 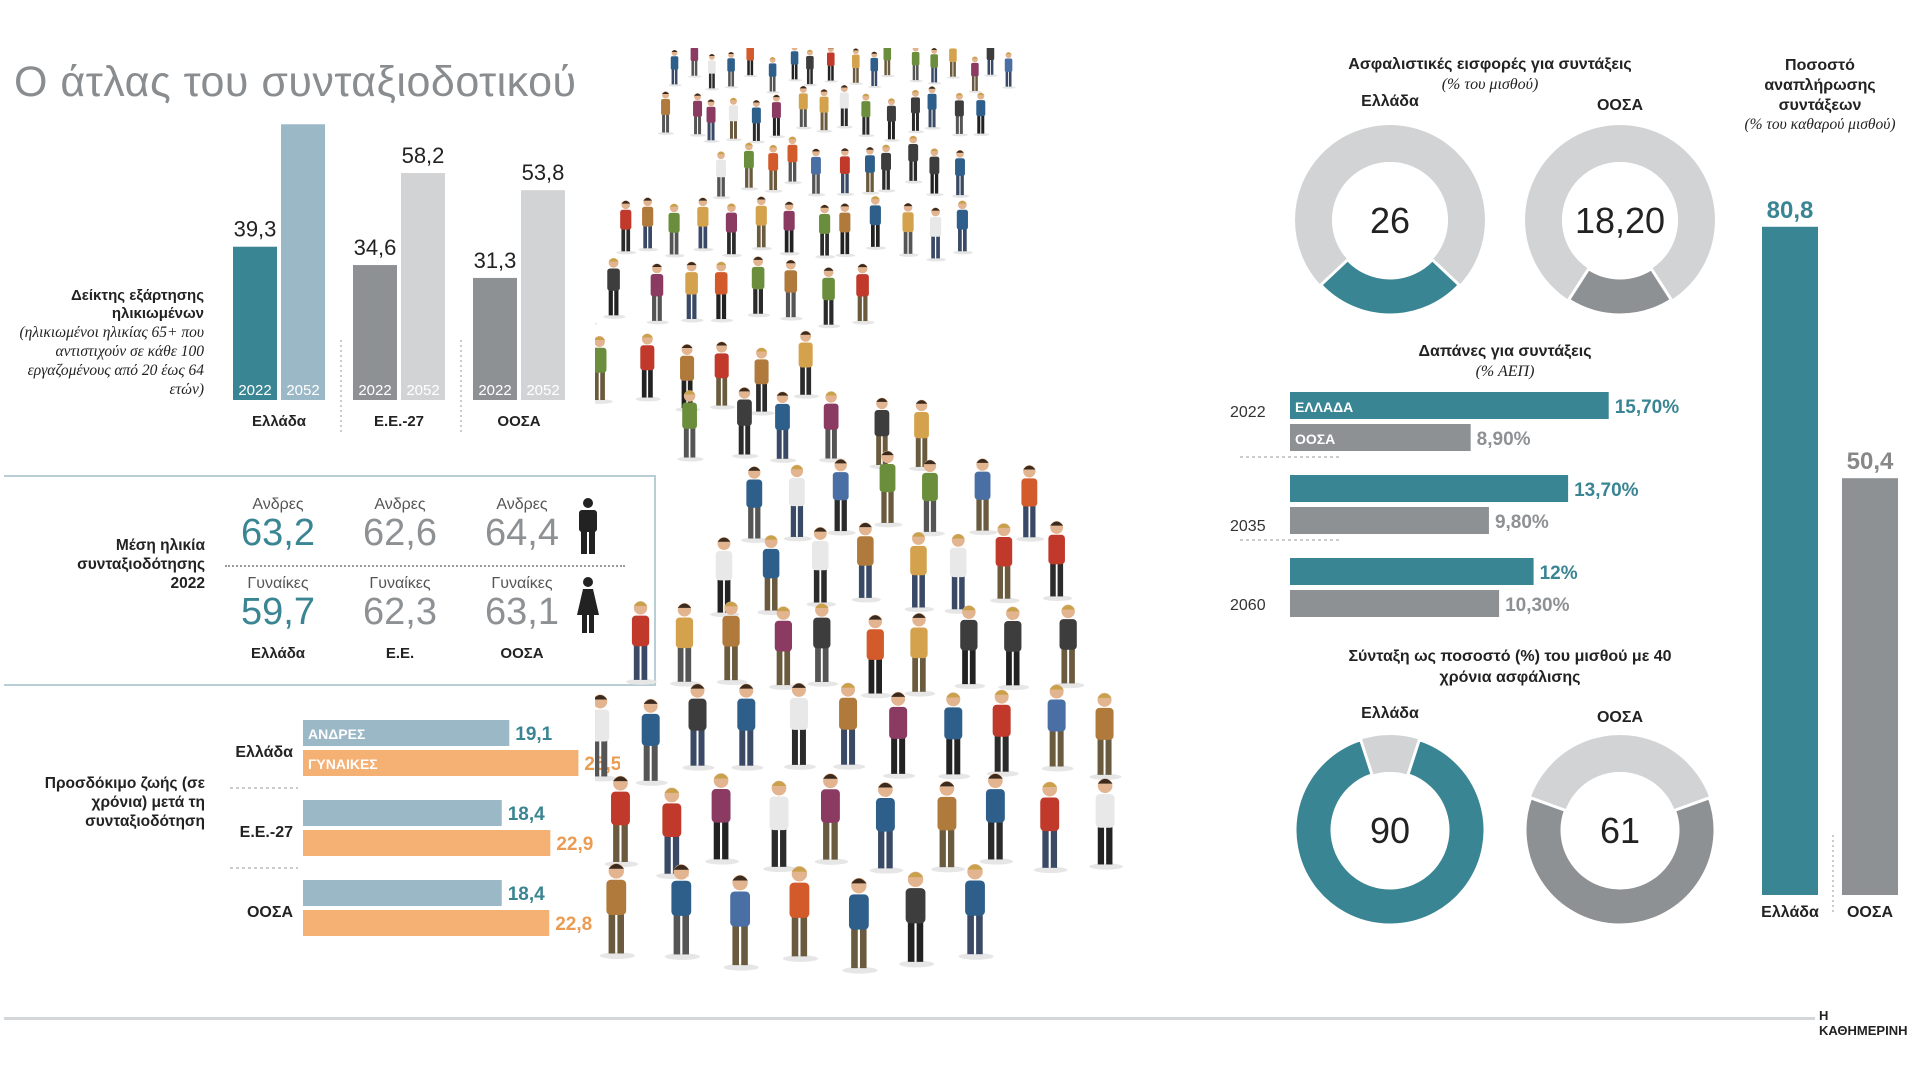 I want to click on footer-rule, so click(x=960, y=1018).